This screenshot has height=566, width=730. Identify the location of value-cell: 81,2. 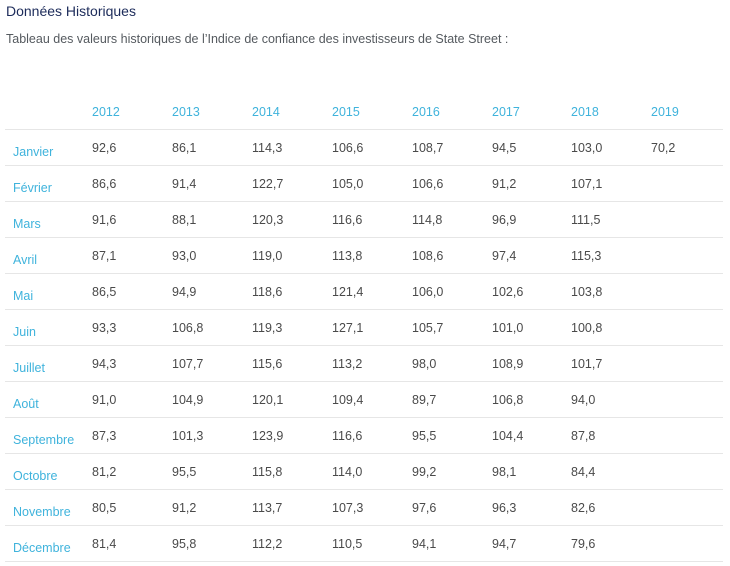
(104, 471).